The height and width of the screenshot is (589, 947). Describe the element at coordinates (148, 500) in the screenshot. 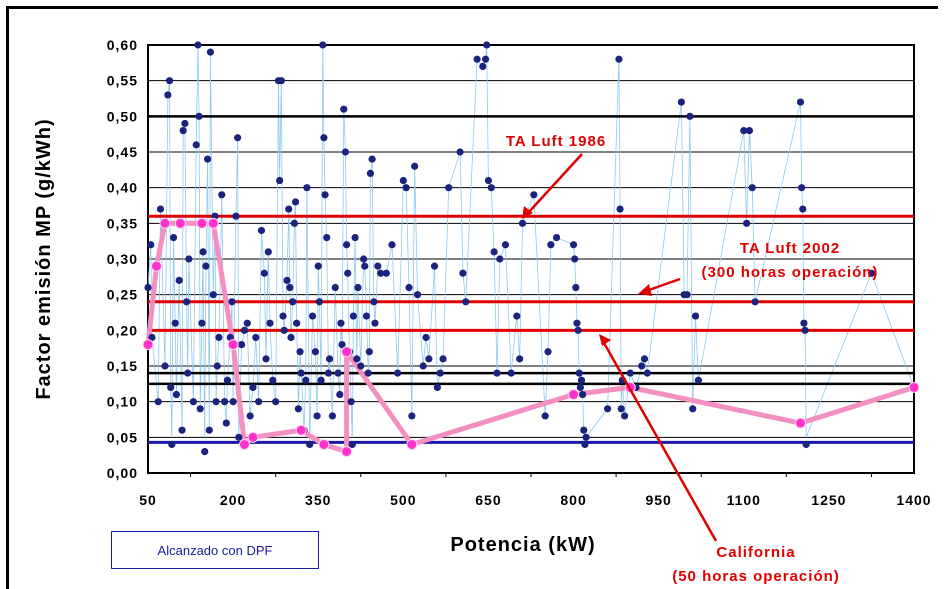

I see `x-tick-label: 50` at that location.